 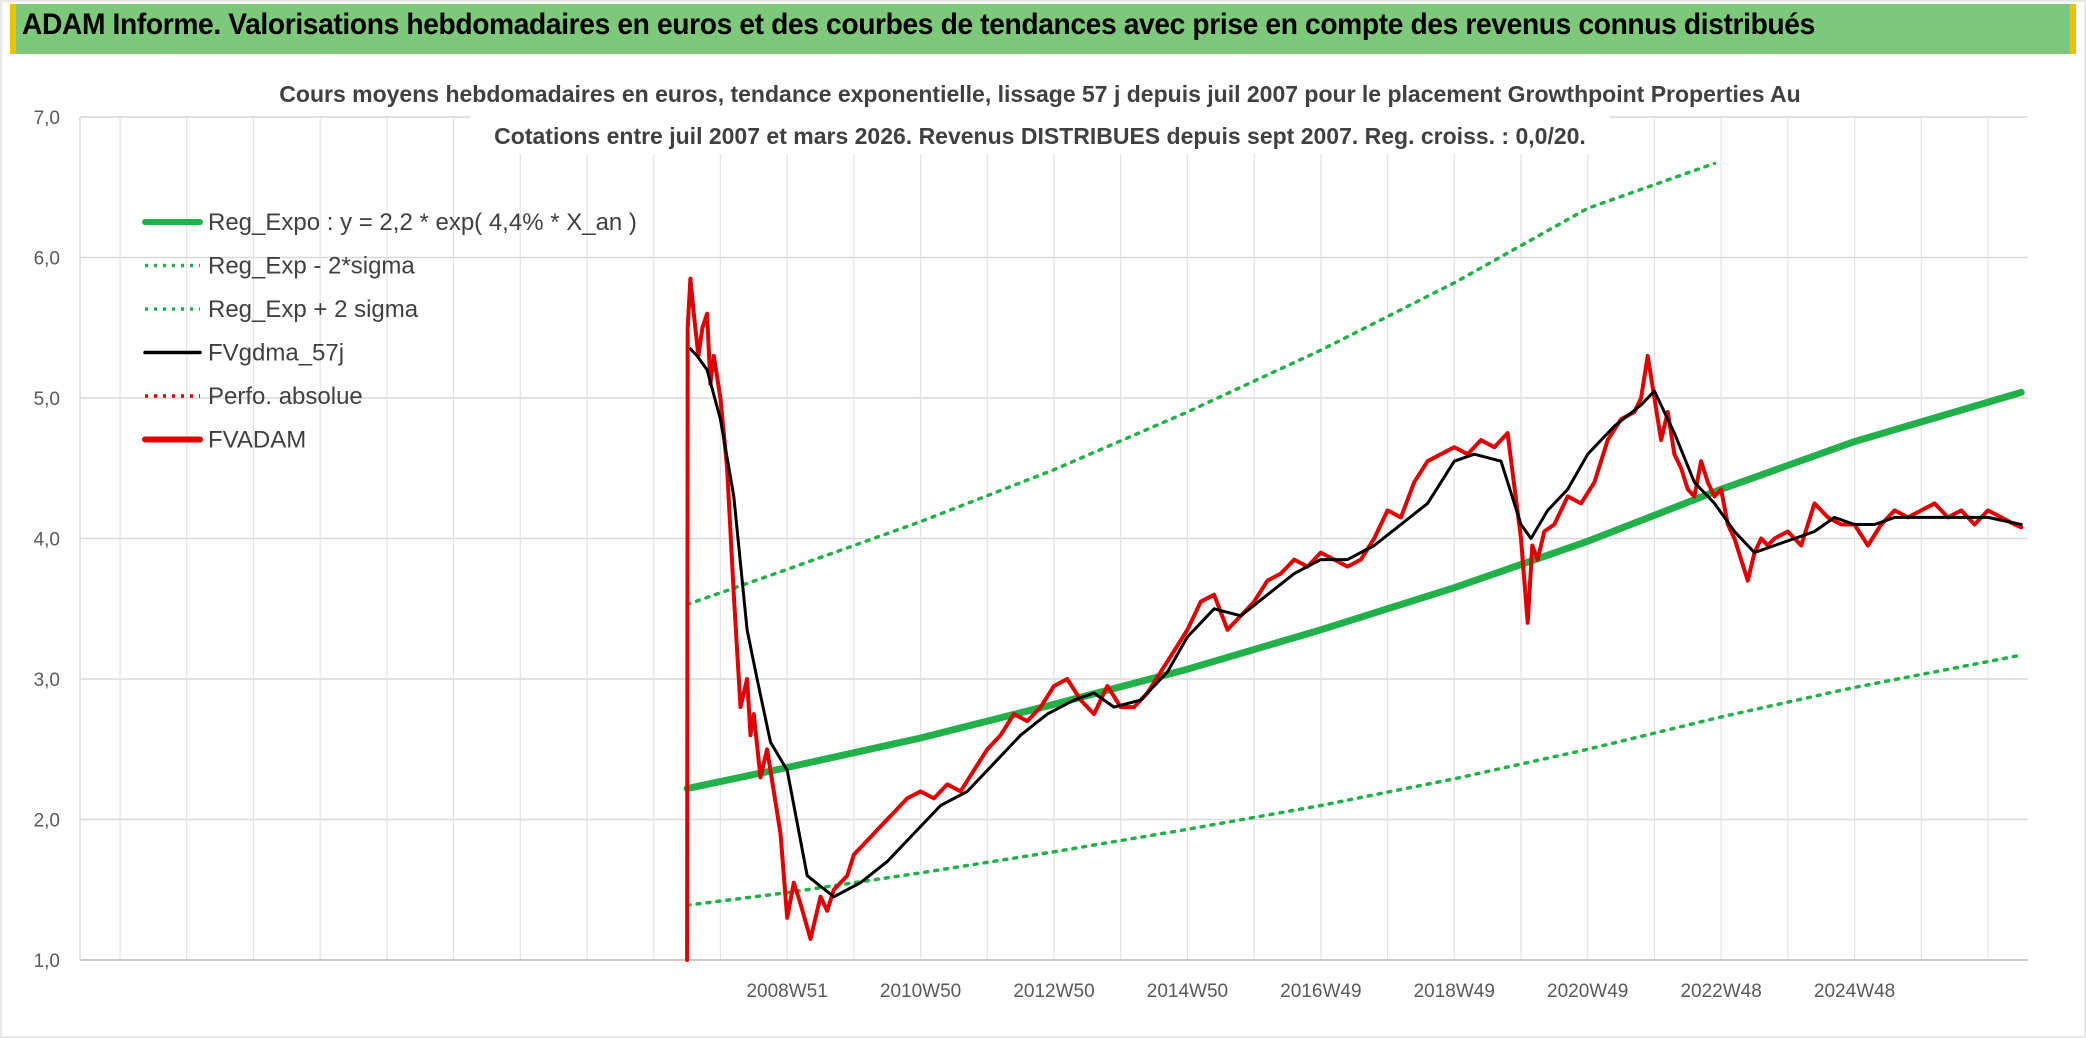 I want to click on legend-item: FVgdma_57j, so click(x=243, y=353).